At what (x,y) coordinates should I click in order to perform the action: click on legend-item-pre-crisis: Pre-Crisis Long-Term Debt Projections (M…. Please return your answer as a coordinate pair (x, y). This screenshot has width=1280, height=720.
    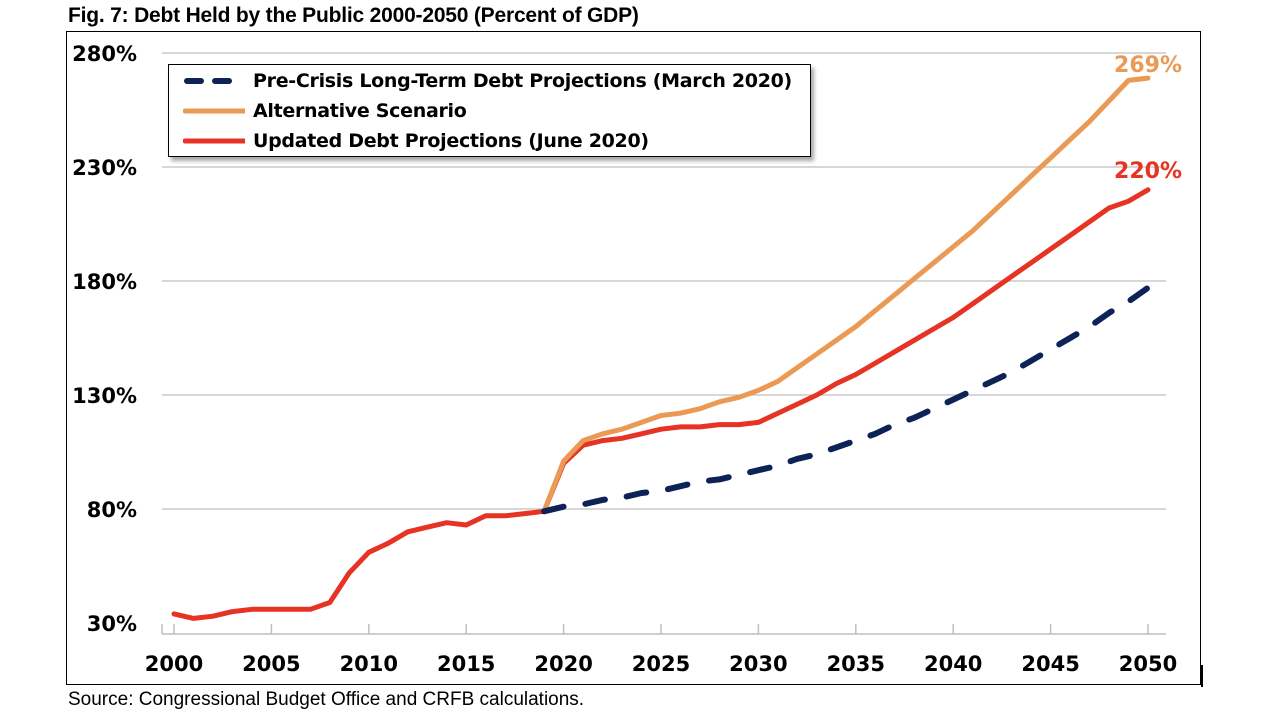
    Looking at the image, I should click on (480, 81).